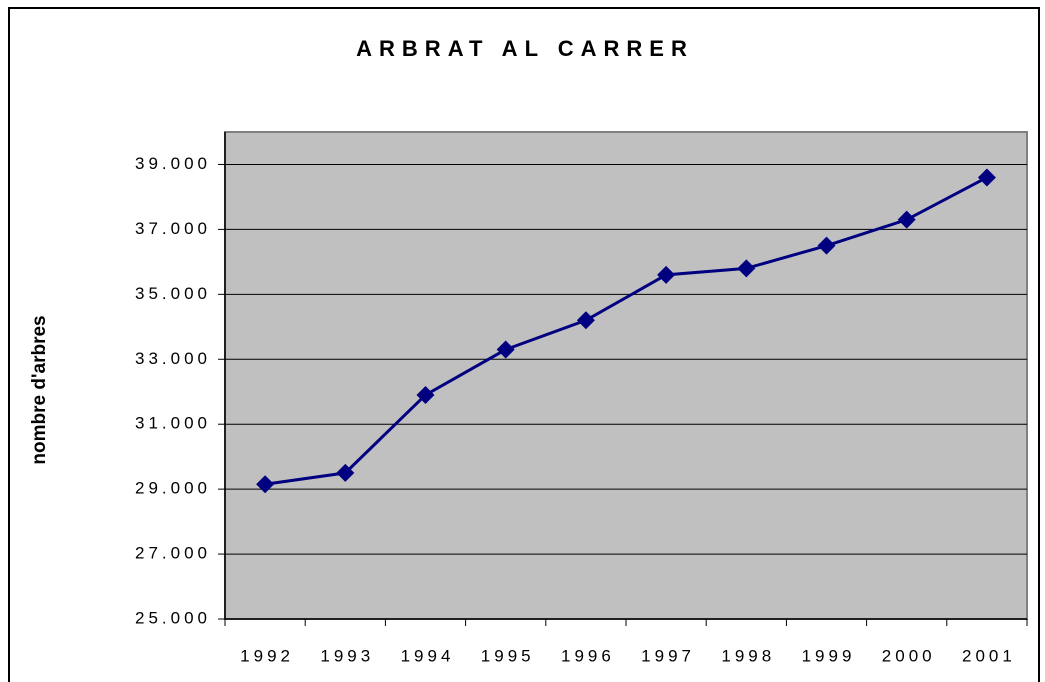  Describe the element at coordinates (525, 48) in the screenshot. I see `chart-title: ARBRAT AL CARRER` at that location.